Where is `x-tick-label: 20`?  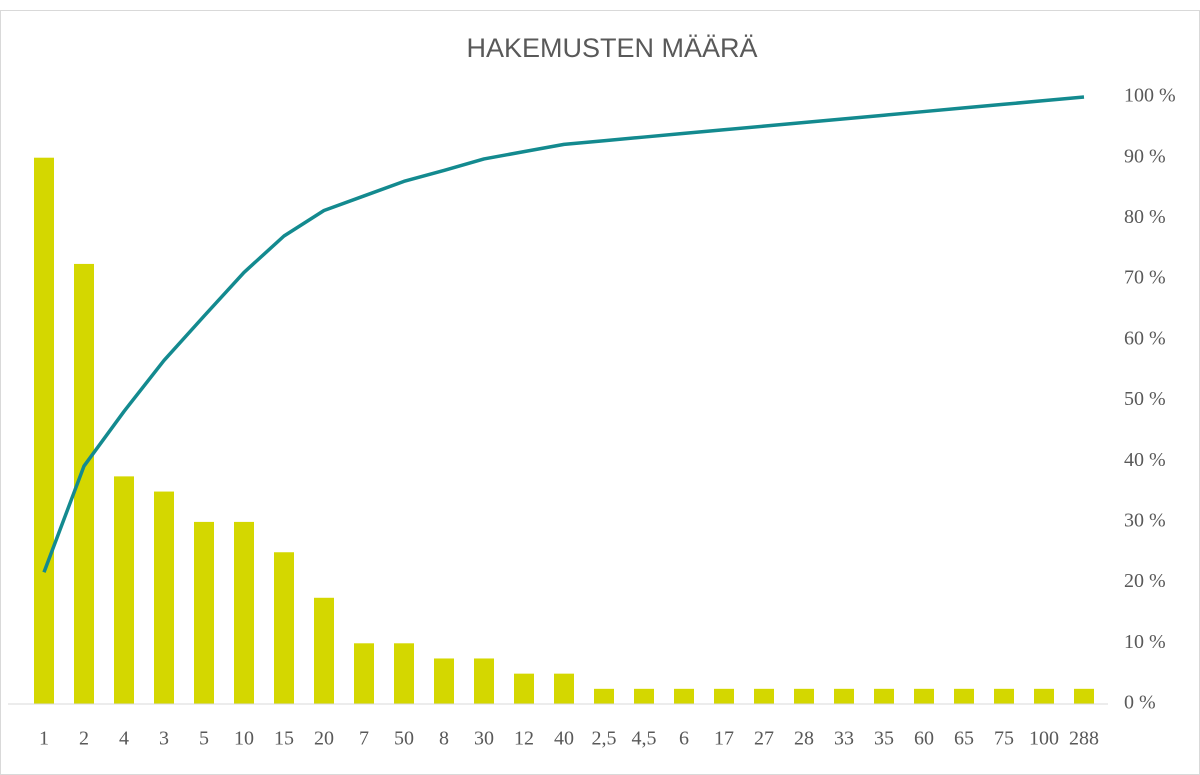 x-tick-label: 20 is located at coordinates (324, 739).